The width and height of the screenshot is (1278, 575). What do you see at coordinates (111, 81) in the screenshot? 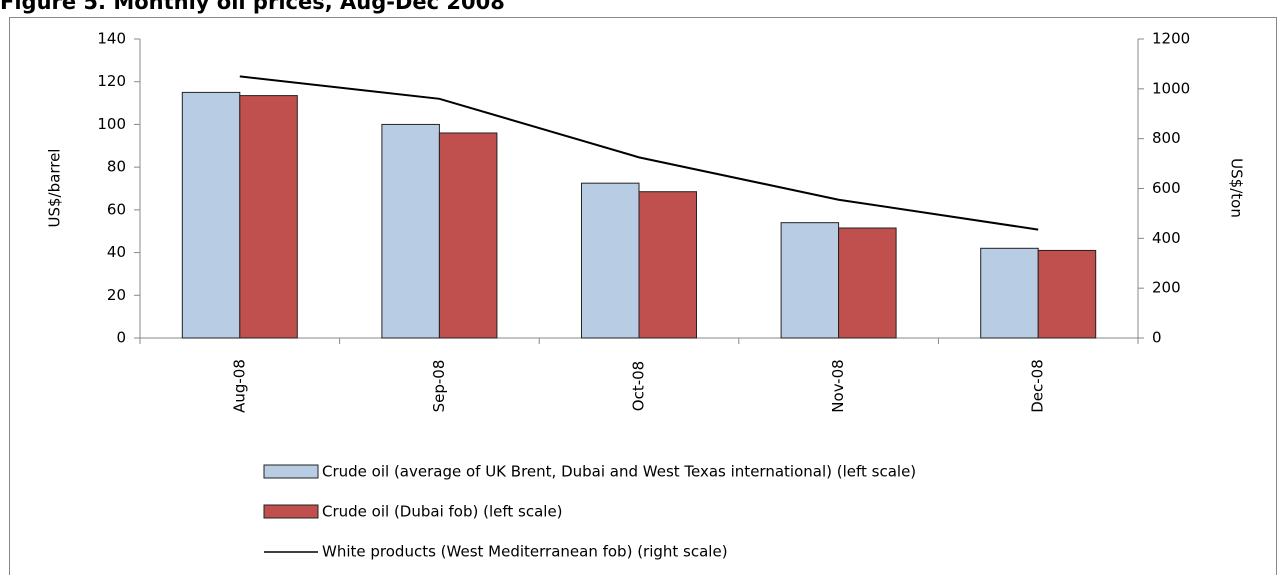
I see `y-tick-label: 120` at bounding box center [111, 81].